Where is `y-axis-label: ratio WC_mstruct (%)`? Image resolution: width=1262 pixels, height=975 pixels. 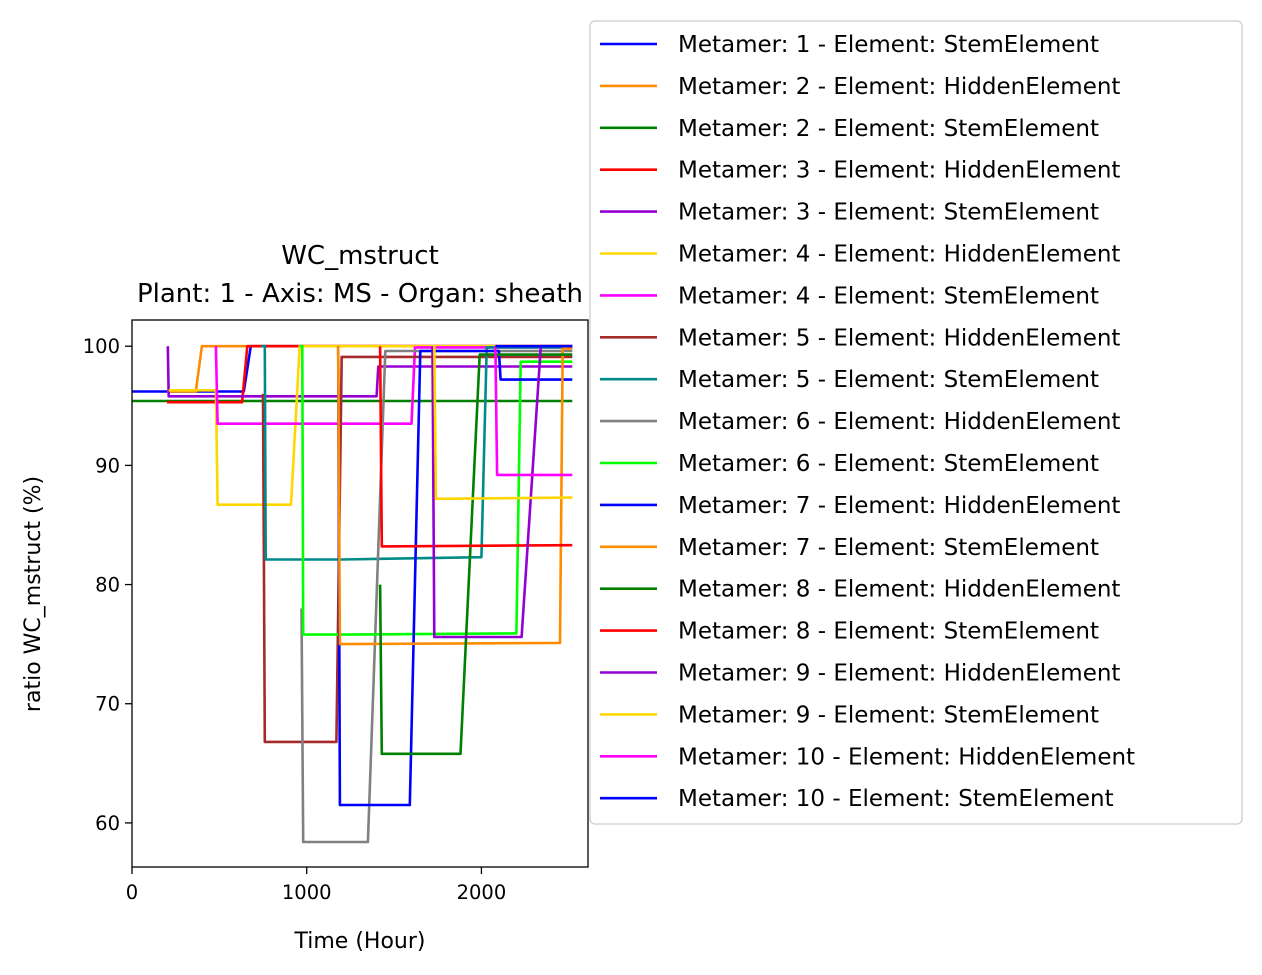
y-axis-label: ratio WC_mstruct (%) is located at coordinates (33, 594).